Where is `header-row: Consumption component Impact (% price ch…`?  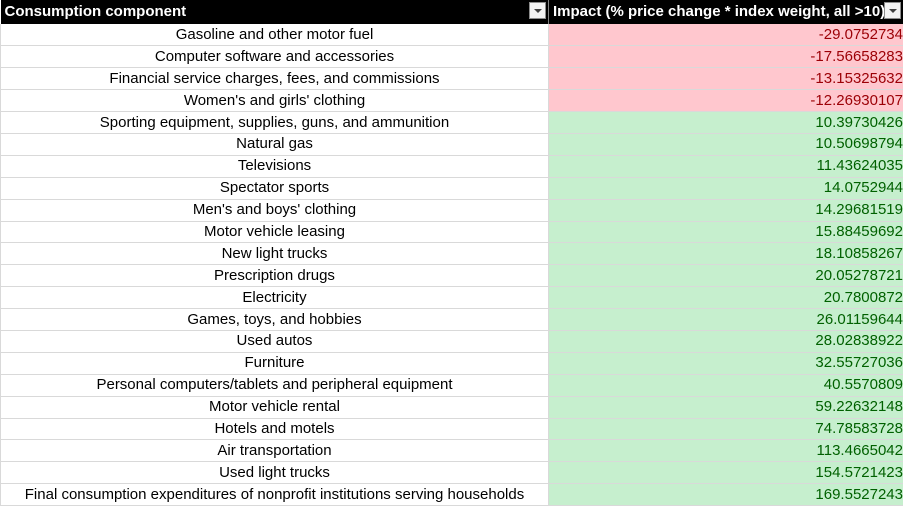 header-row: Consumption component Impact (% price ch… is located at coordinates (451, 12).